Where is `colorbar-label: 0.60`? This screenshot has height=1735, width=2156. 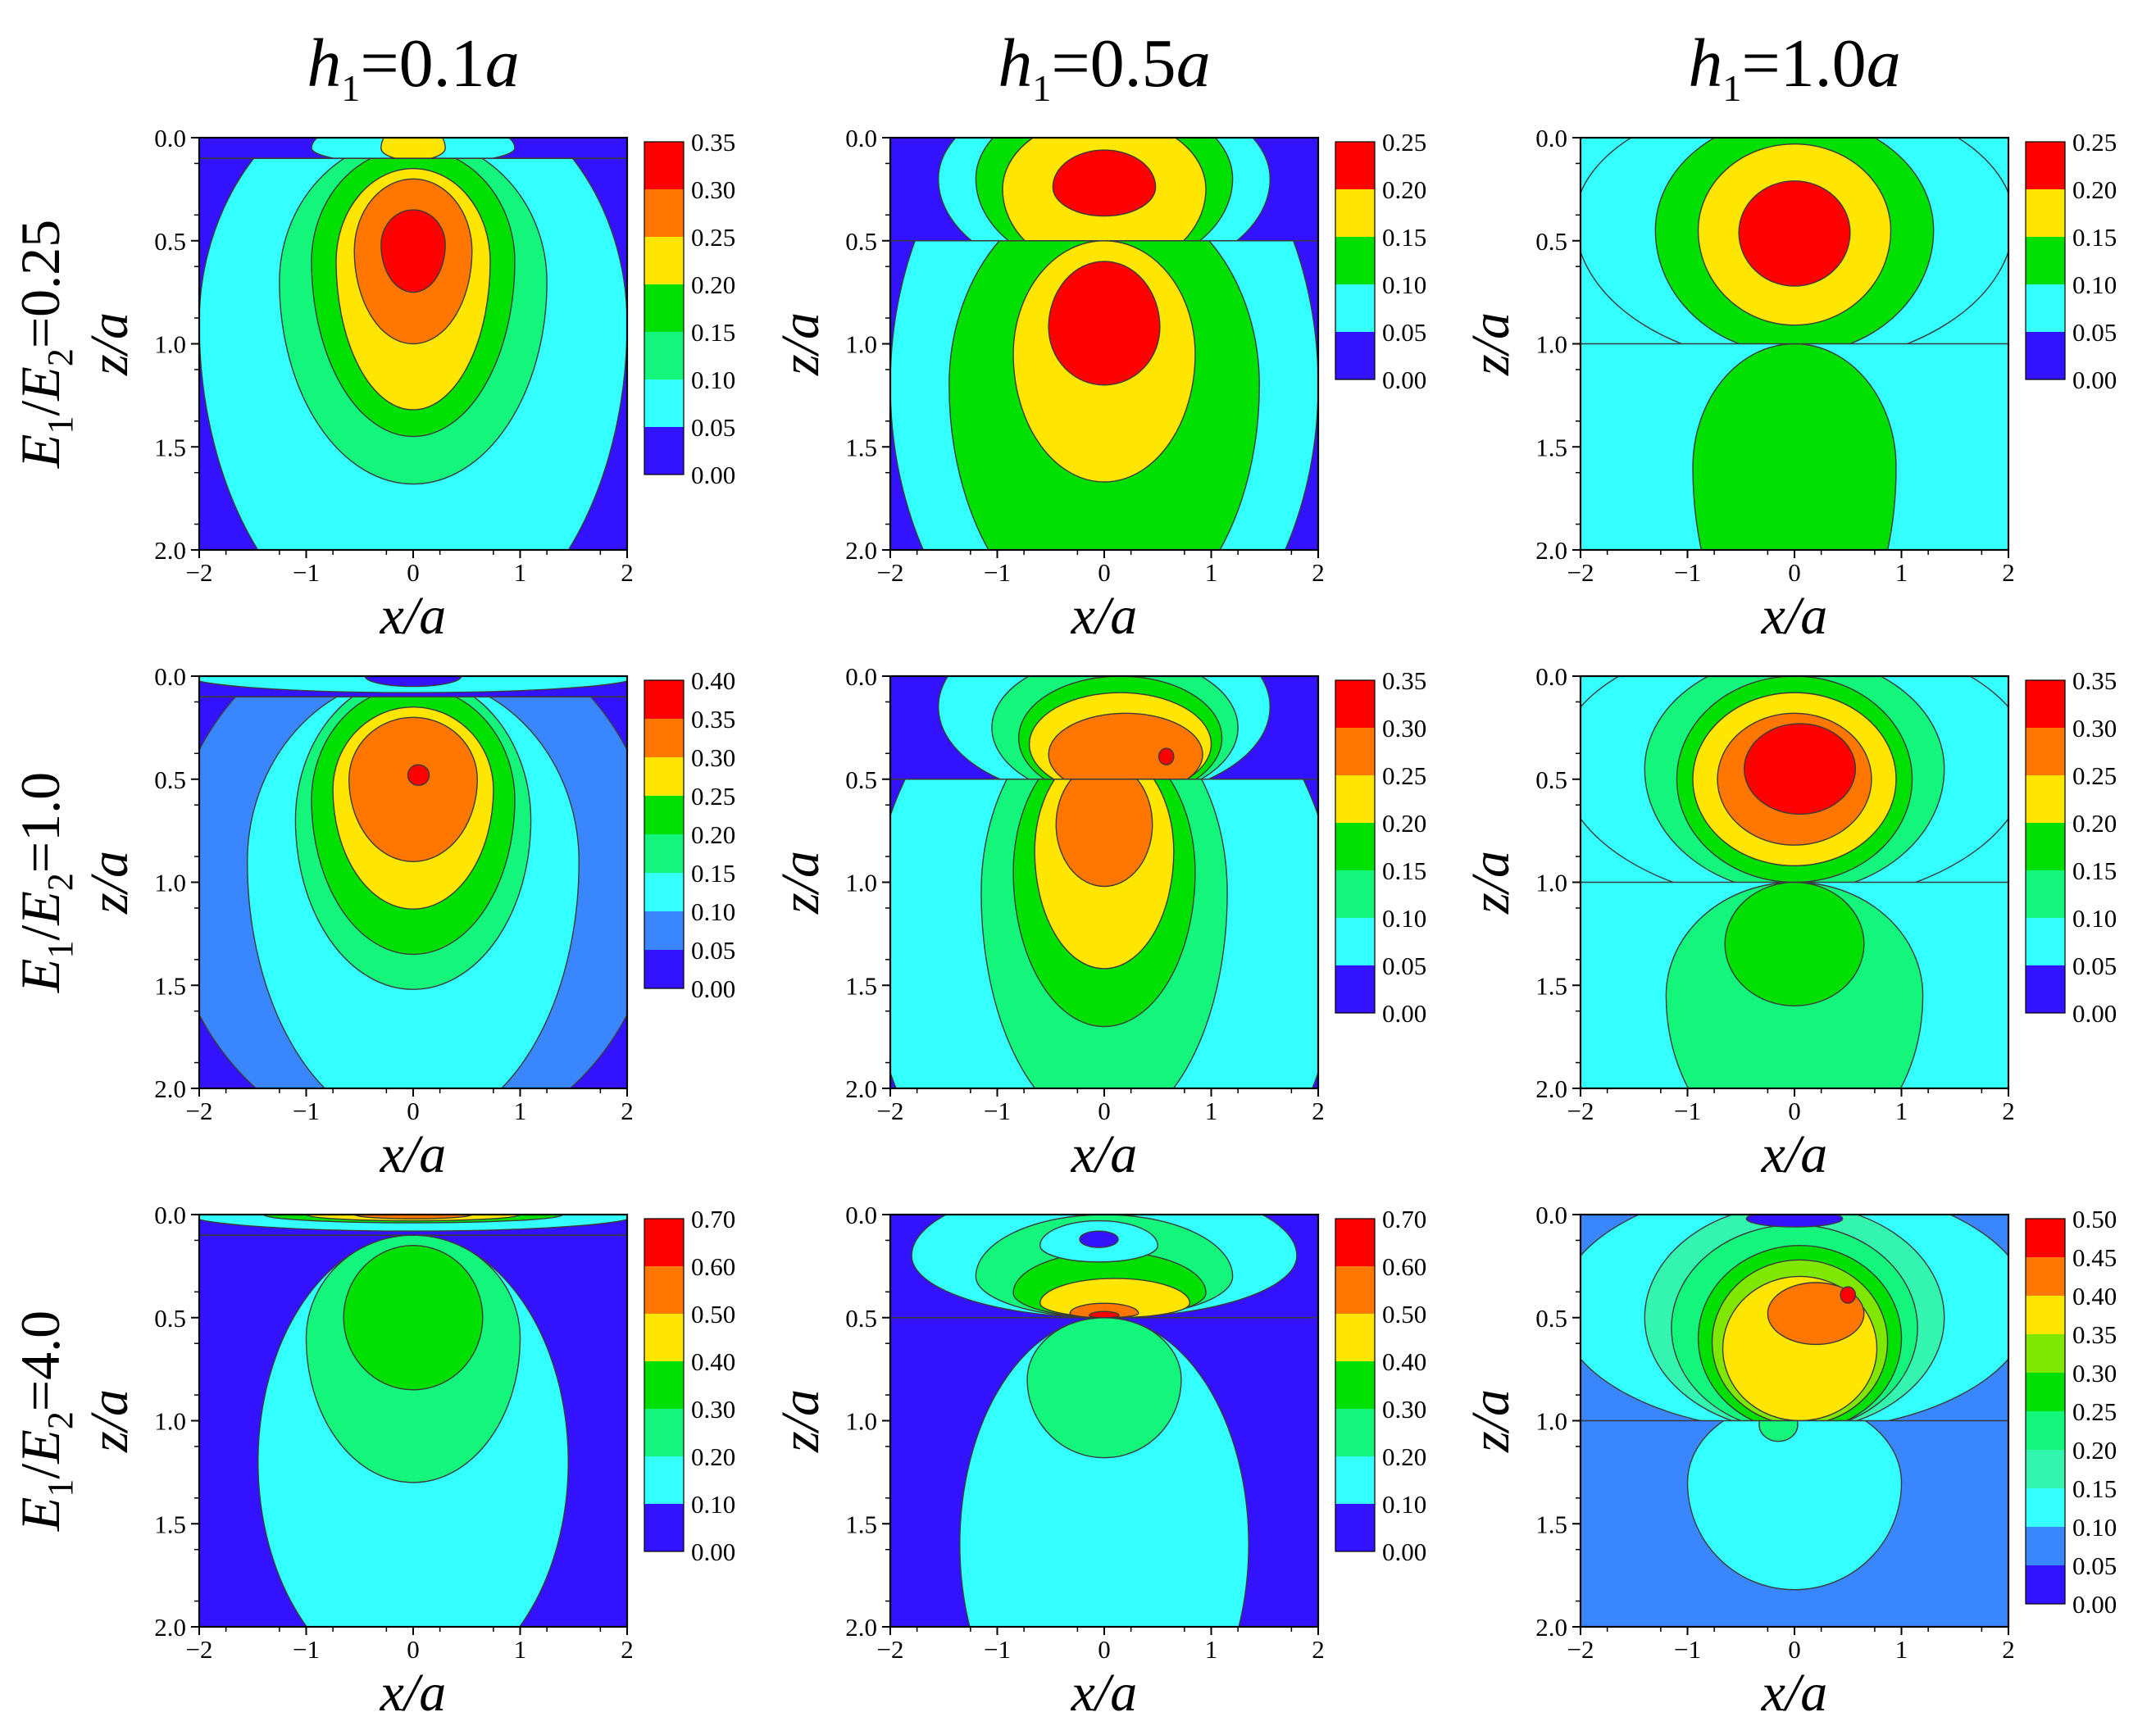
colorbar-label: 0.60 is located at coordinates (1404, 1266).